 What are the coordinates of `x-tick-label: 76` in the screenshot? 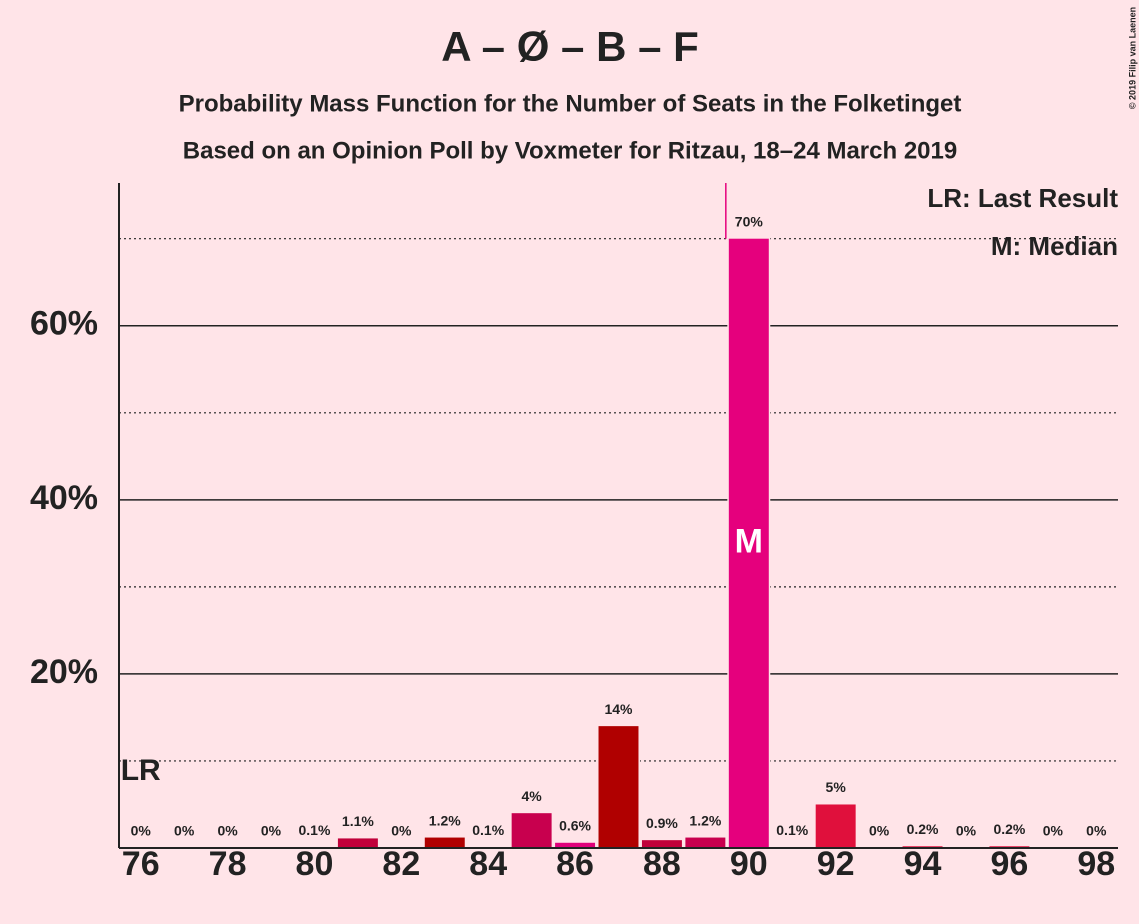 It's located at (141, 864).